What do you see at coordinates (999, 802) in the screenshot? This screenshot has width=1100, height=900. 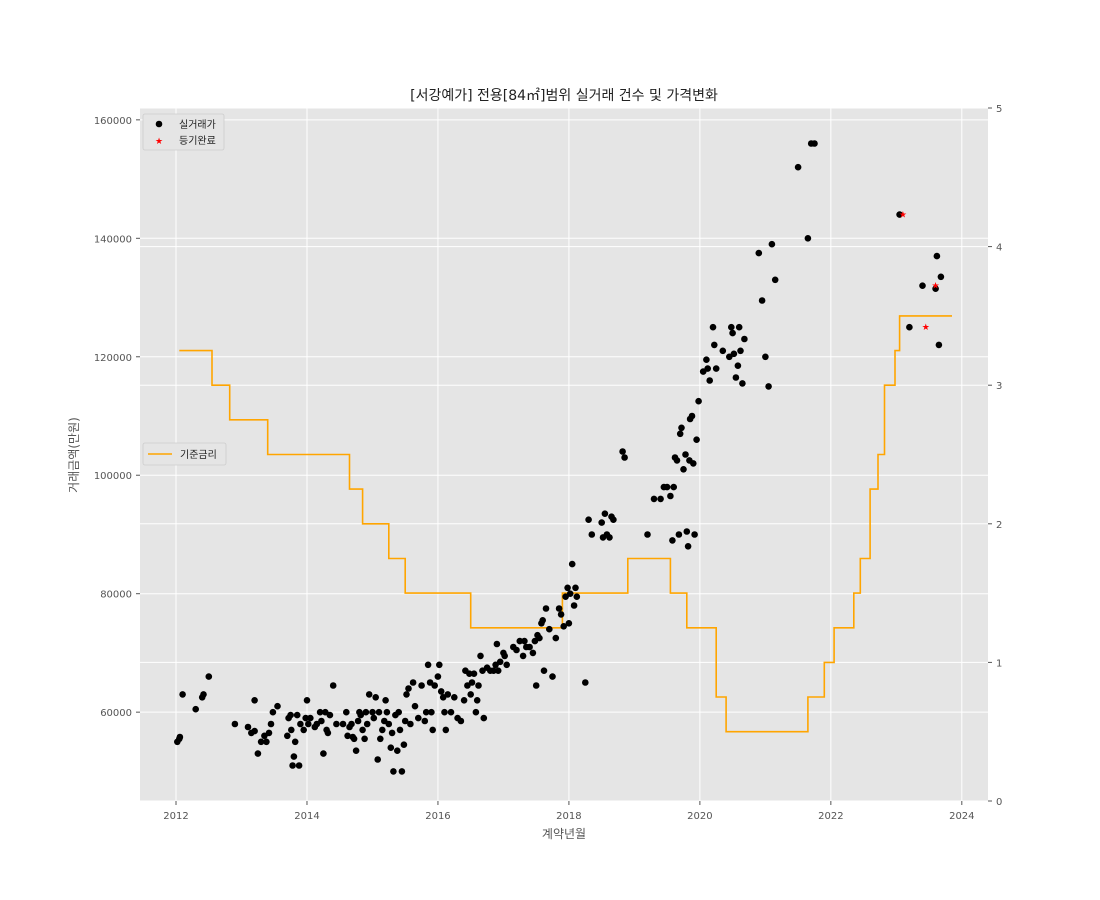 I see `y2-tick-label: 0` at bounding box center [999, 802].